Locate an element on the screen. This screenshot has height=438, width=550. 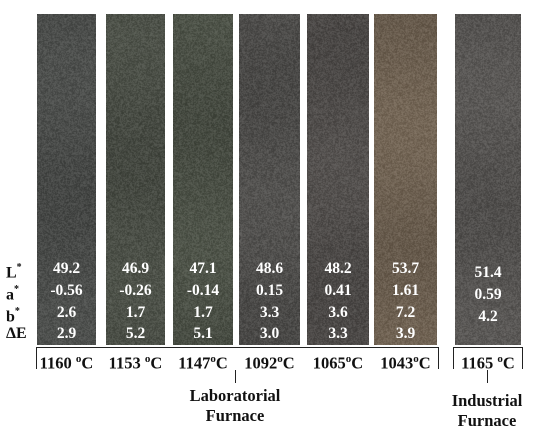
delta-e-value: 3.3 is located at coordinates (338, 333).